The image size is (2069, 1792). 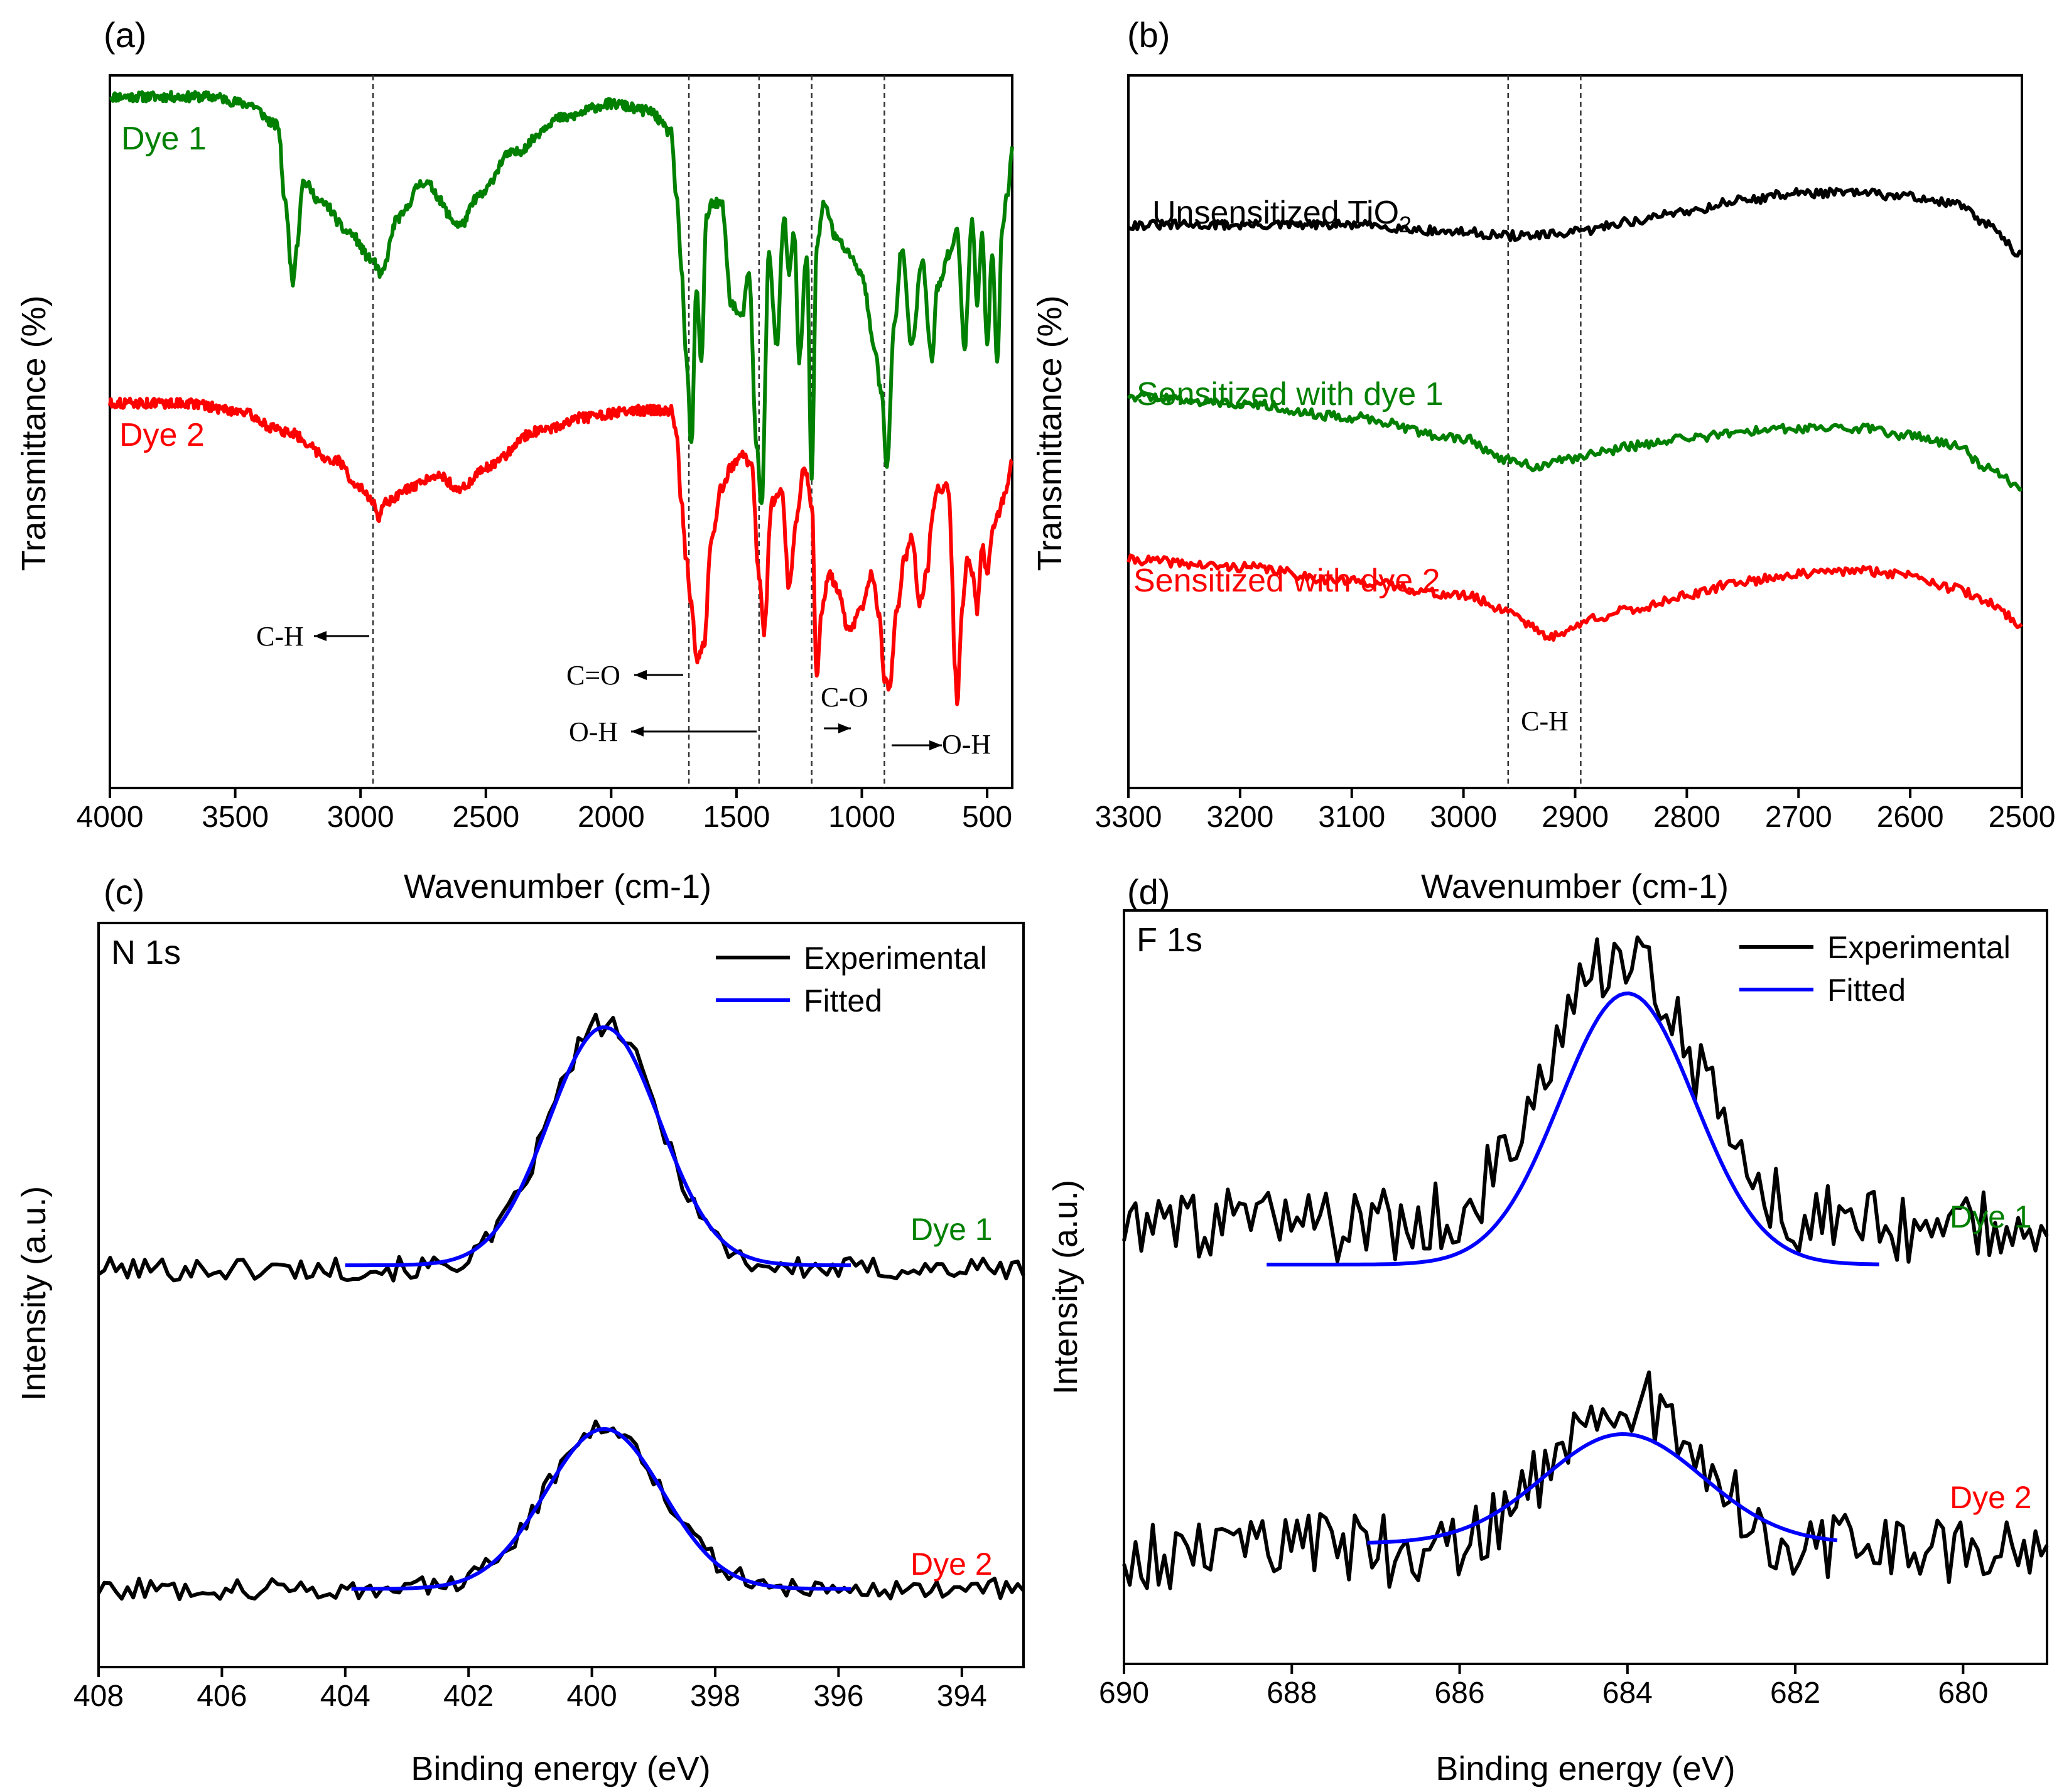 I want to click on x-tick-label: 686, so click(x=1459, y=1693).